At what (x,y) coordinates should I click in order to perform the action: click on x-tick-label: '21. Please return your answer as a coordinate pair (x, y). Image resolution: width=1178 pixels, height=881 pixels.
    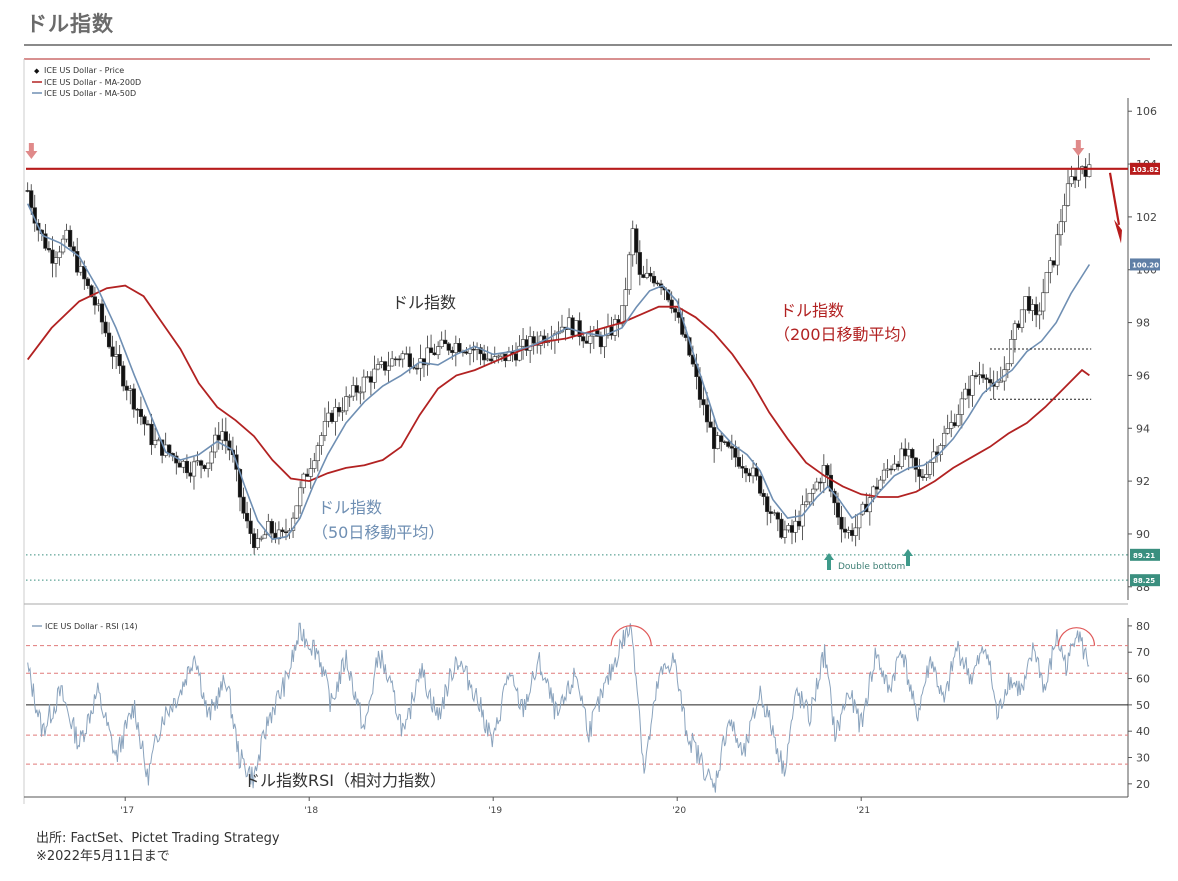
    Looking at the image, I should click on (863, 811).